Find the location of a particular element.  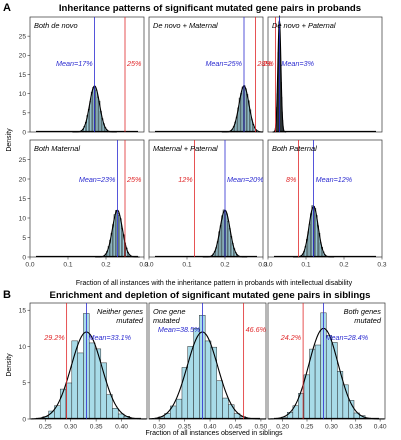

observed-label: 29.2% is located at coordinates (54, 337).